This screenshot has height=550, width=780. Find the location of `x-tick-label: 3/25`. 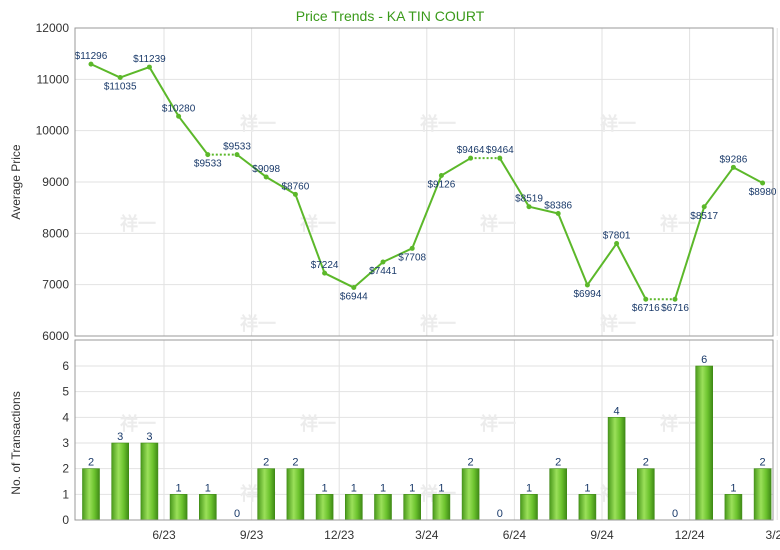

x-tick-label: 3/25 is located at coordinates (773, 535).